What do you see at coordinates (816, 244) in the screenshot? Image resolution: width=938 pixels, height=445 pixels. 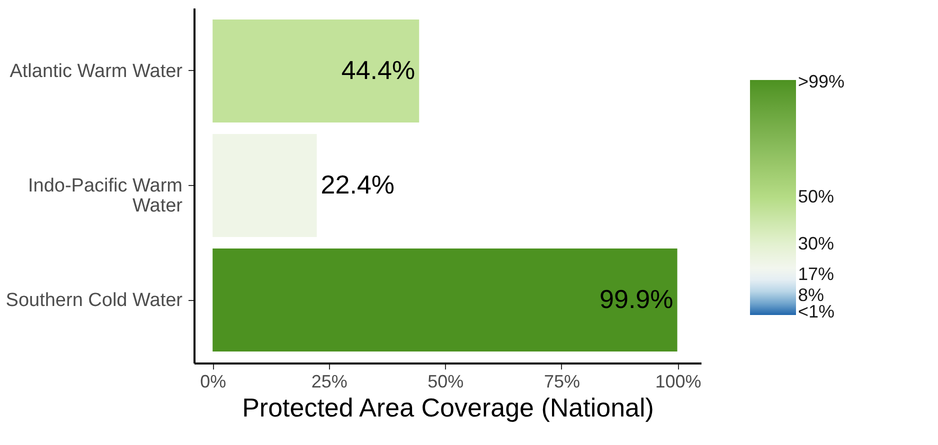 I see `color-bar-label: 30%` at bounding box center [816, 244].